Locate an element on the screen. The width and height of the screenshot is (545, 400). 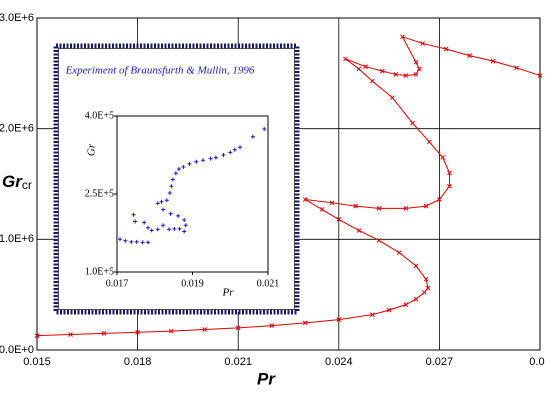
x-tick-label: 0.024 is located at coordinates (339, 362).